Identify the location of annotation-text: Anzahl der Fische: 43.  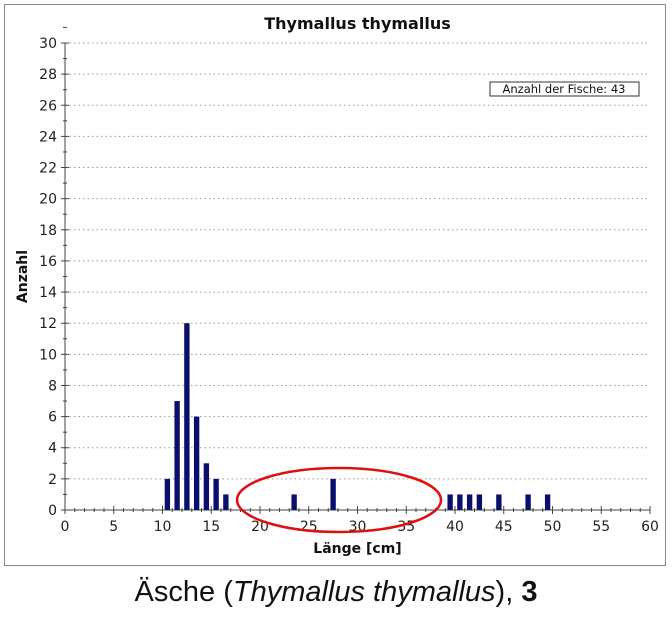
(564, 89).